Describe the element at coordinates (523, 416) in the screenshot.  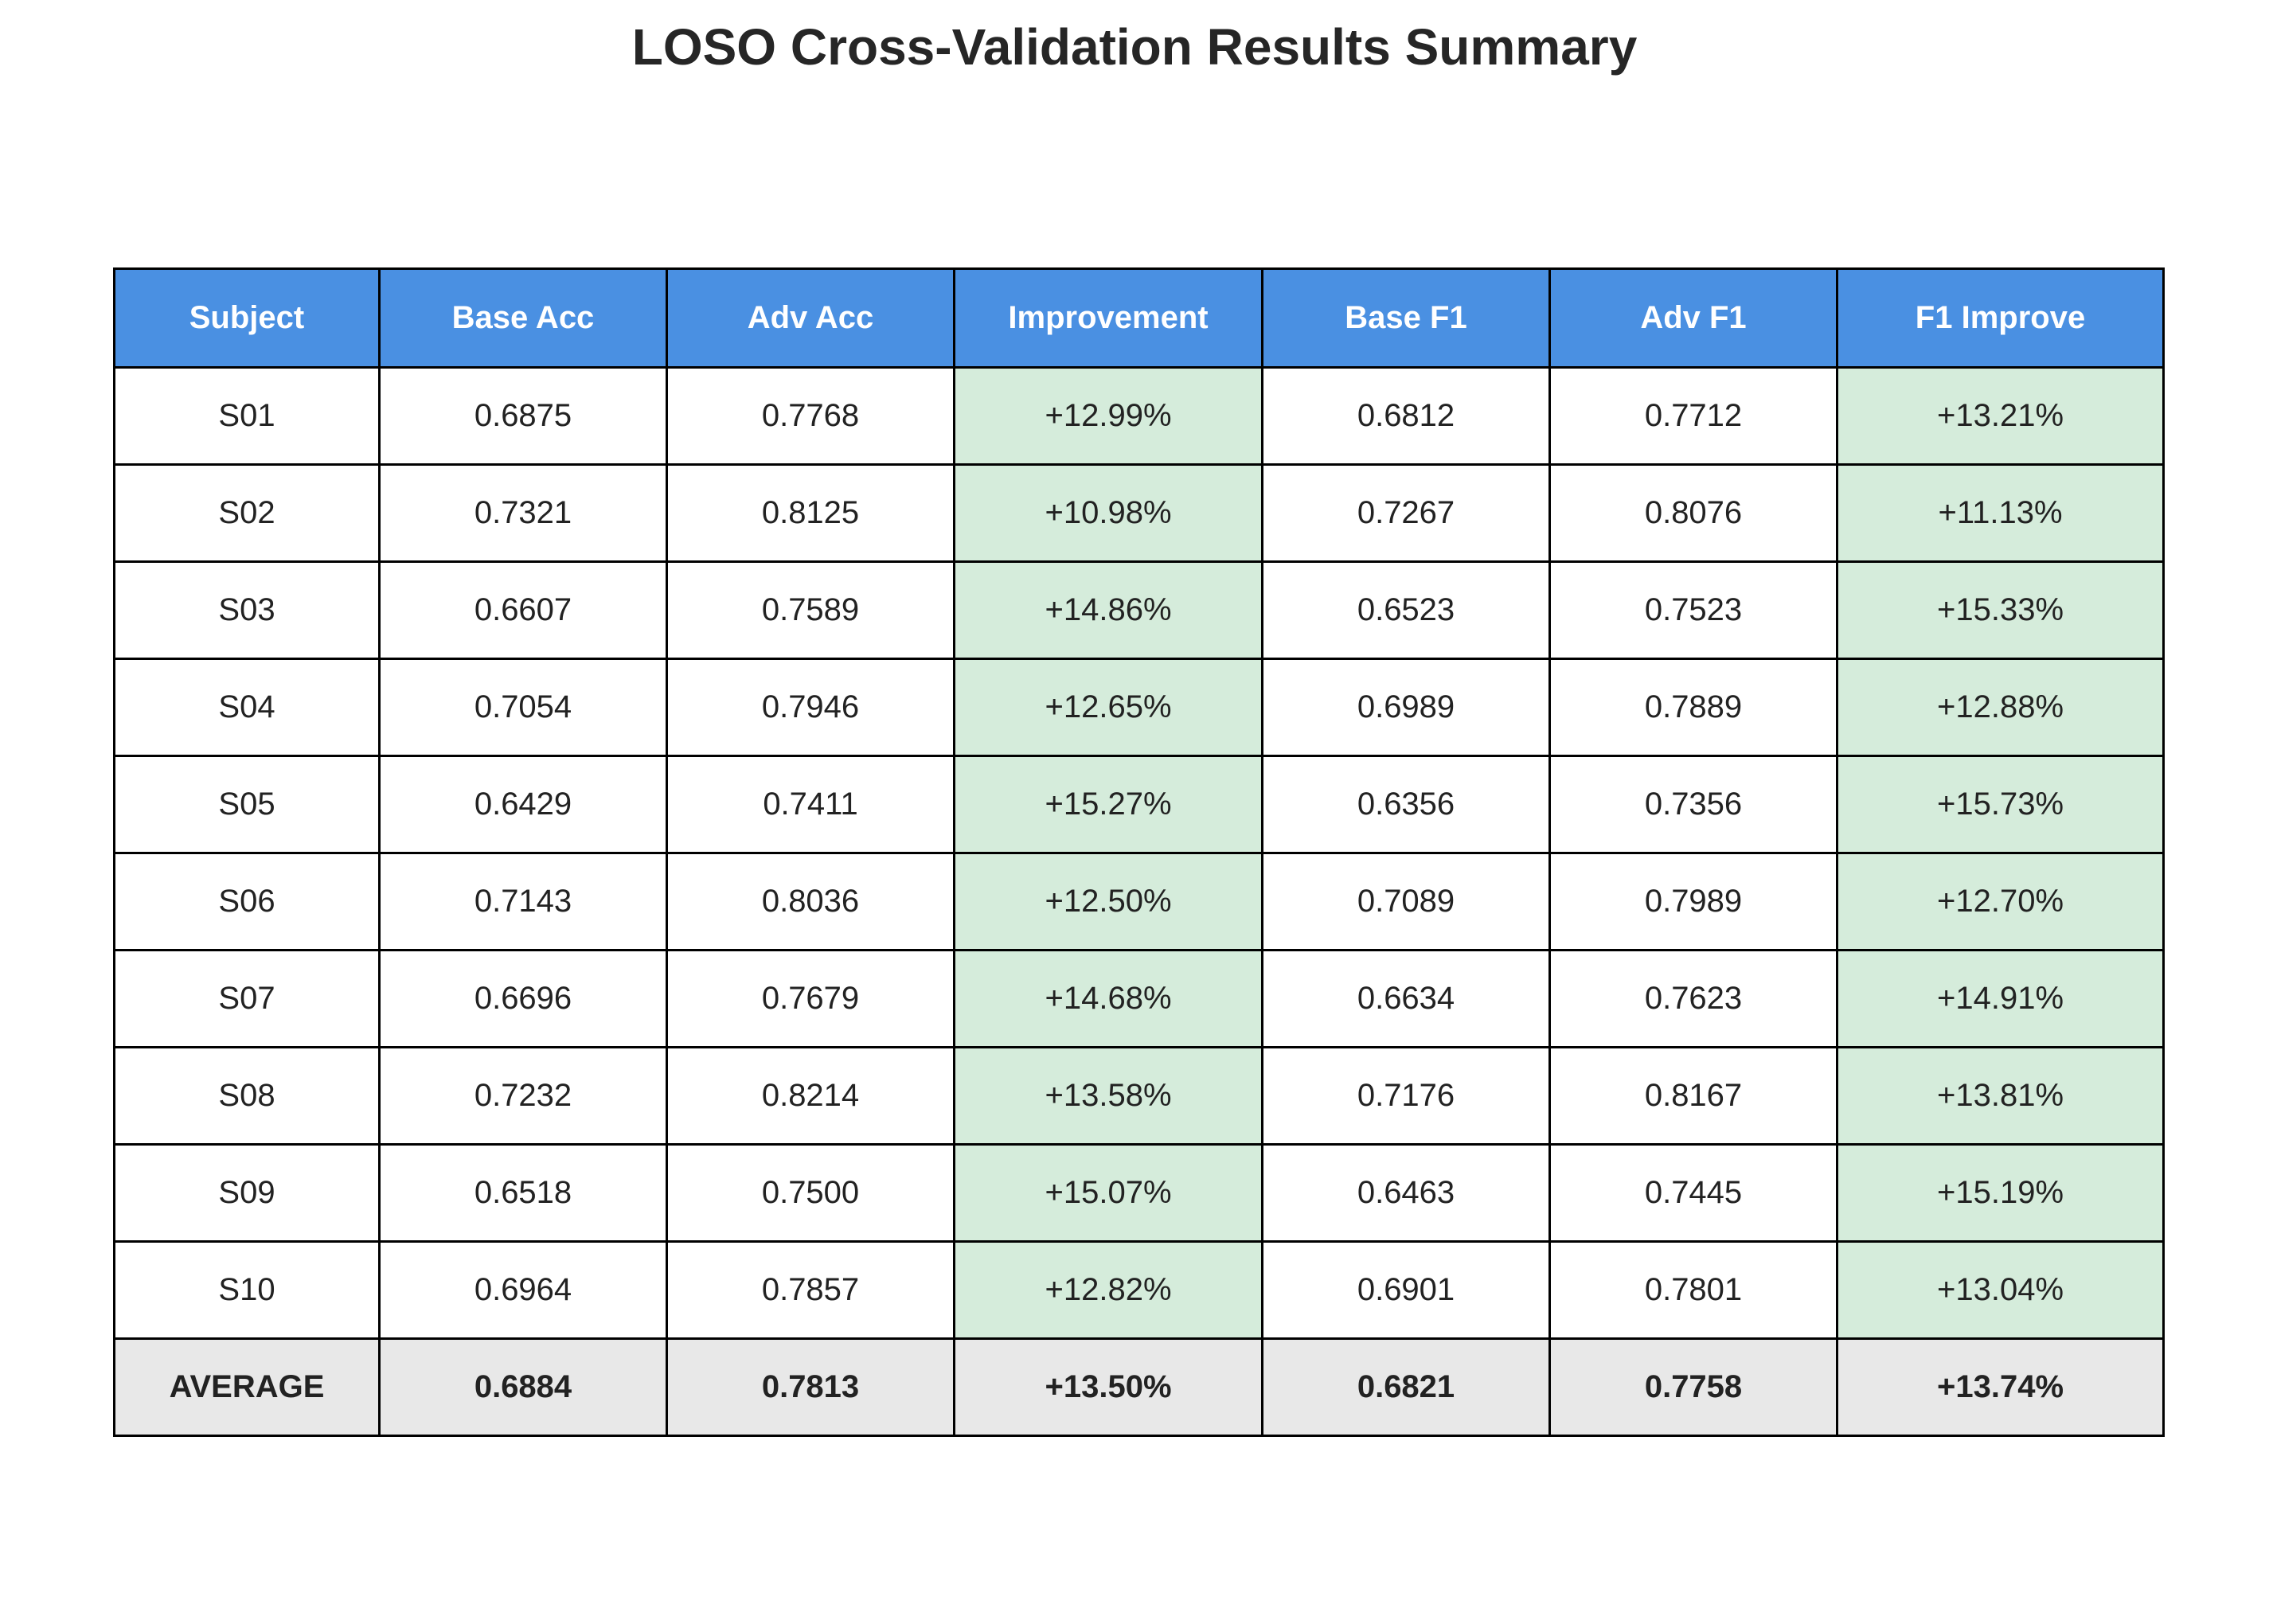
I see `cell-base-acc: 0.6875` at that location.